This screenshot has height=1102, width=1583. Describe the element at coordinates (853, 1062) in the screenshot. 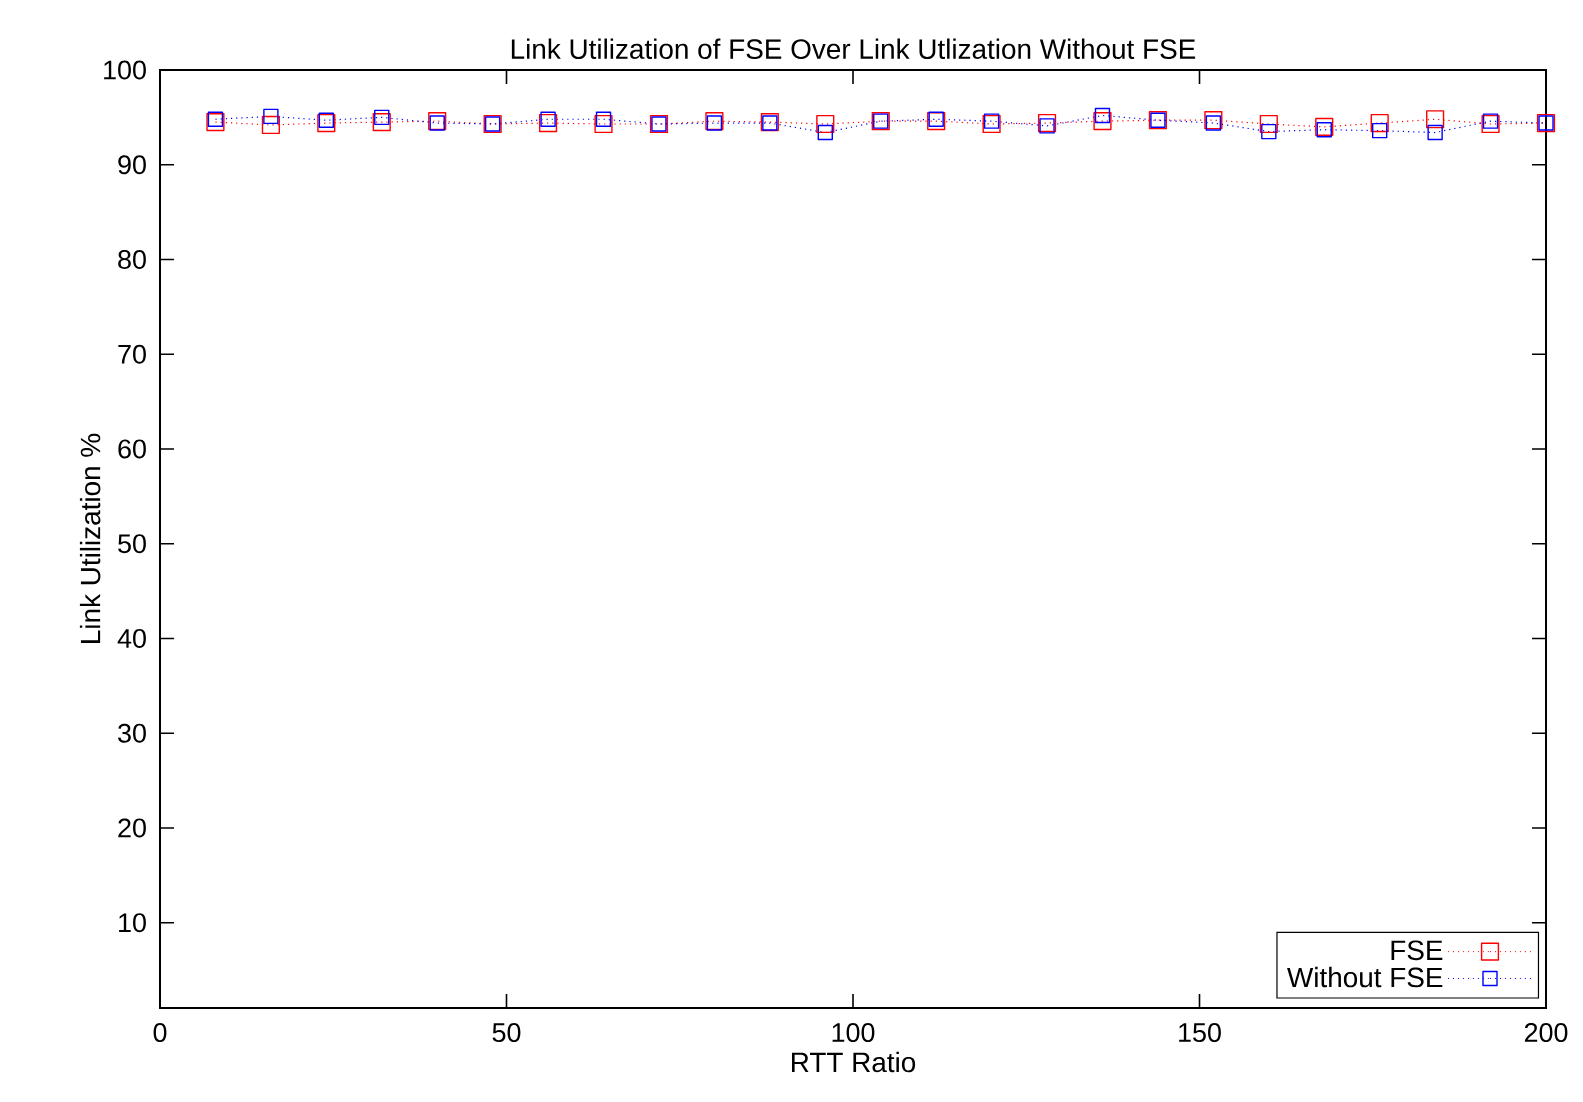

I see `x-axis-title: RTT Ratio` at that location.